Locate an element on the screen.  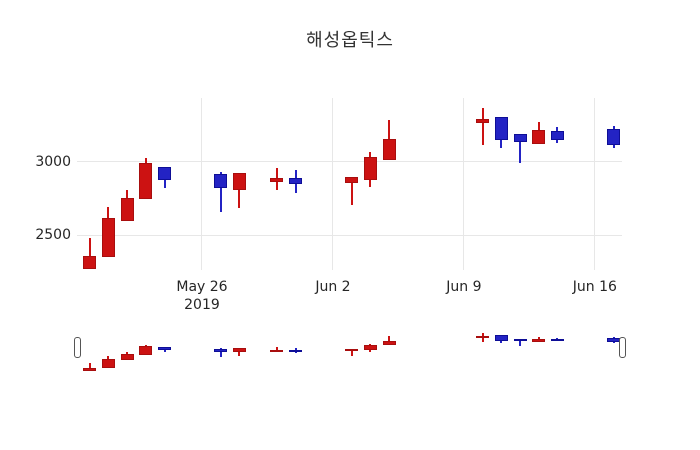
x-tick-label: May 26 is located at coordinates (202, 287).